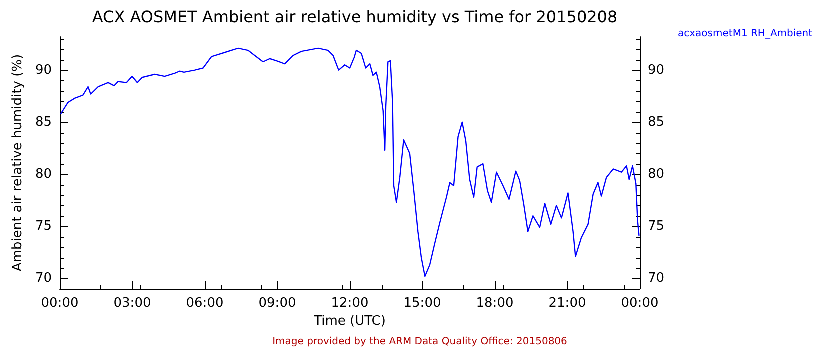  Describe the element at coordinates (567, 303) in the screenshot. I see `x-tick-label: 21:00` at that location.